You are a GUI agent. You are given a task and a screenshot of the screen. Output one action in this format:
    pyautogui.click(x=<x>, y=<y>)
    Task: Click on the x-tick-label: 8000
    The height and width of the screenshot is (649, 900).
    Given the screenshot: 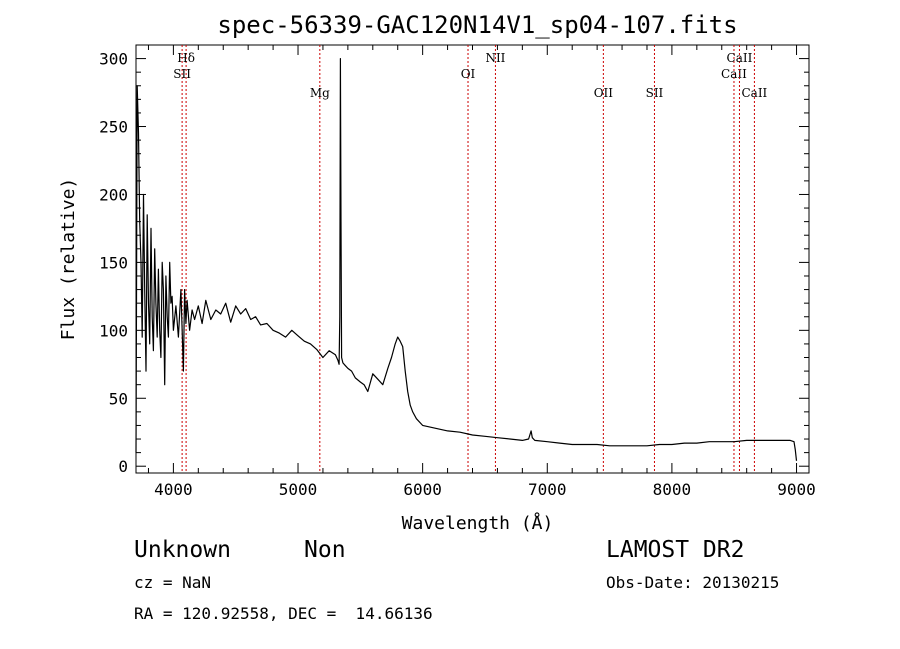 What is the action you would take?
    pyautogui.click(x=672, y=489)
    